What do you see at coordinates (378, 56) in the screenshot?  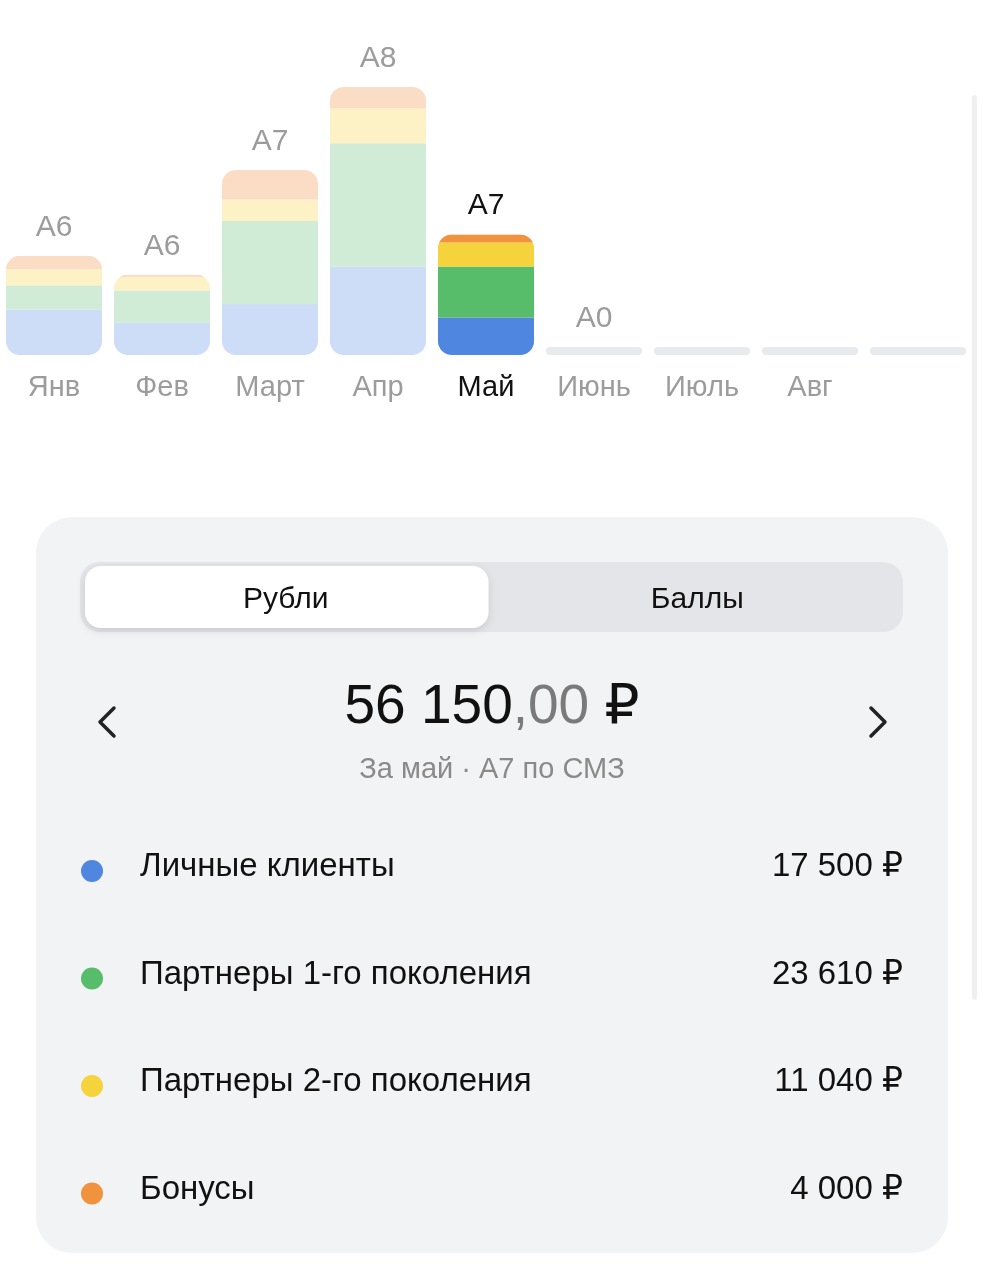 I see `annotation: А8` at bounding box center [378, 56].